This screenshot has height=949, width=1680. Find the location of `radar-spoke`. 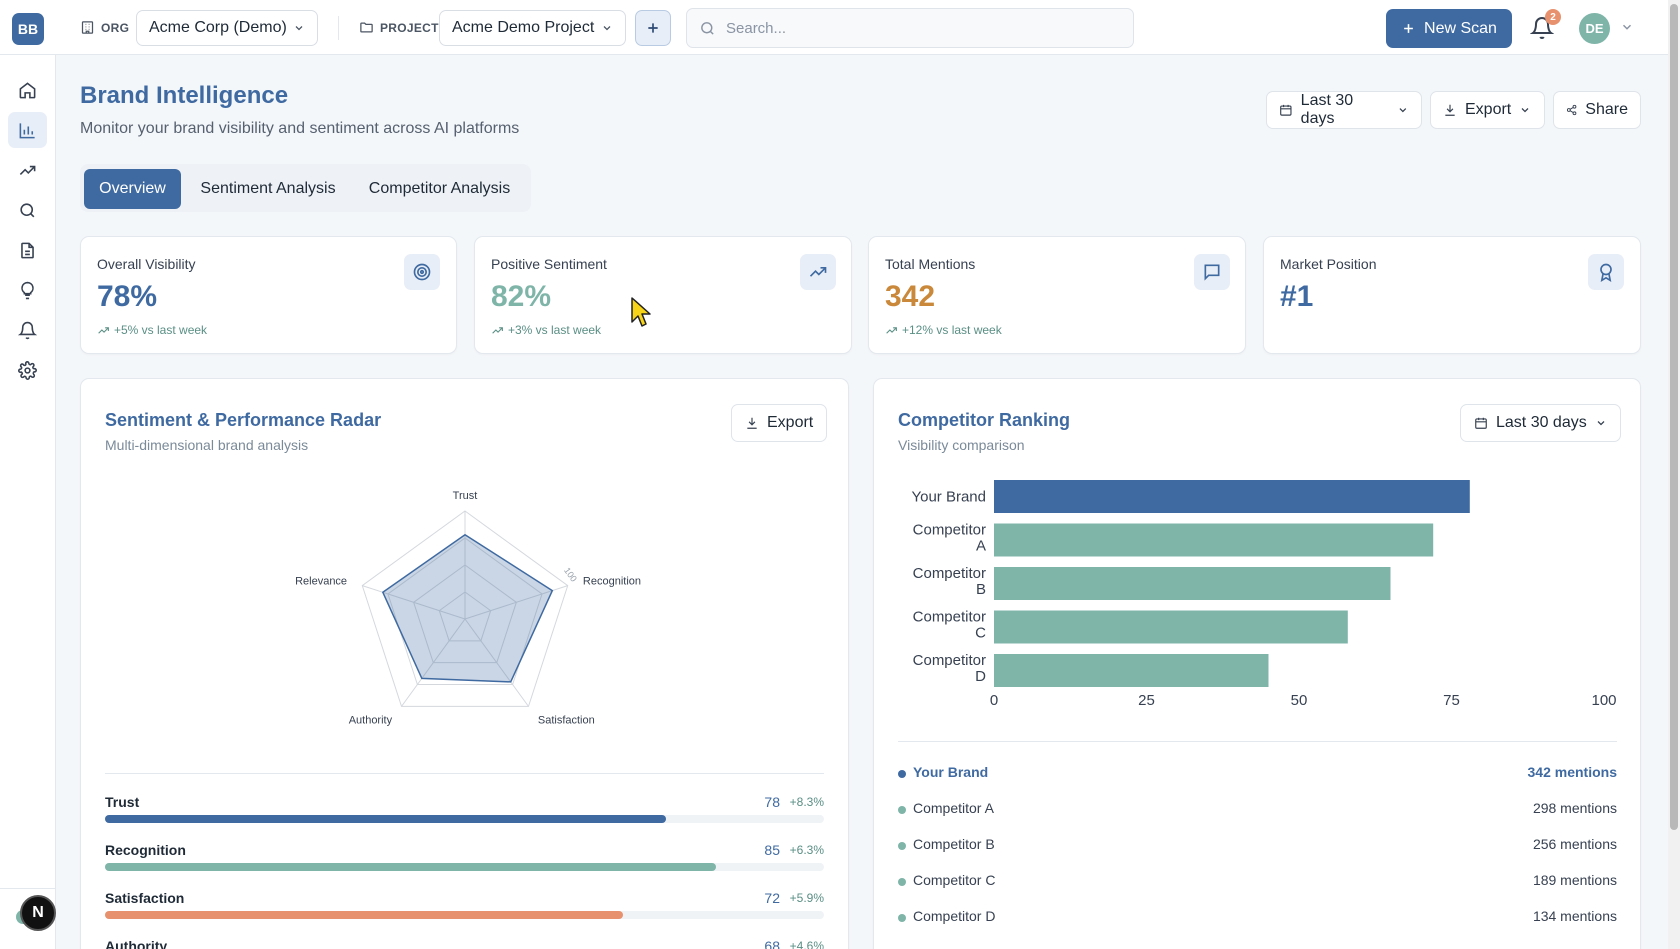

radar-spoke is located at coordinates (496, 662).